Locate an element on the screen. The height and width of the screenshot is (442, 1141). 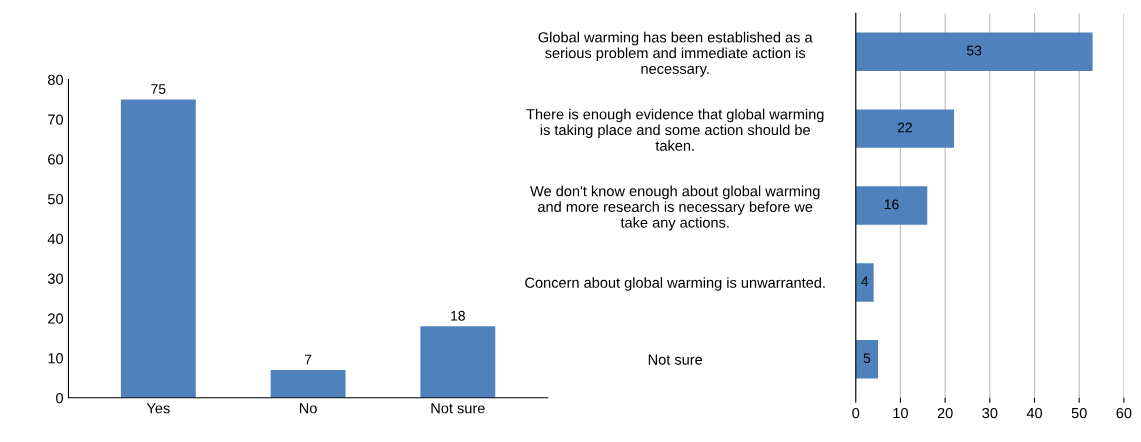
y-tick-label: Global warming has been established as a serious problem and immediate action is necessary. is located at coordinates (675, 54).